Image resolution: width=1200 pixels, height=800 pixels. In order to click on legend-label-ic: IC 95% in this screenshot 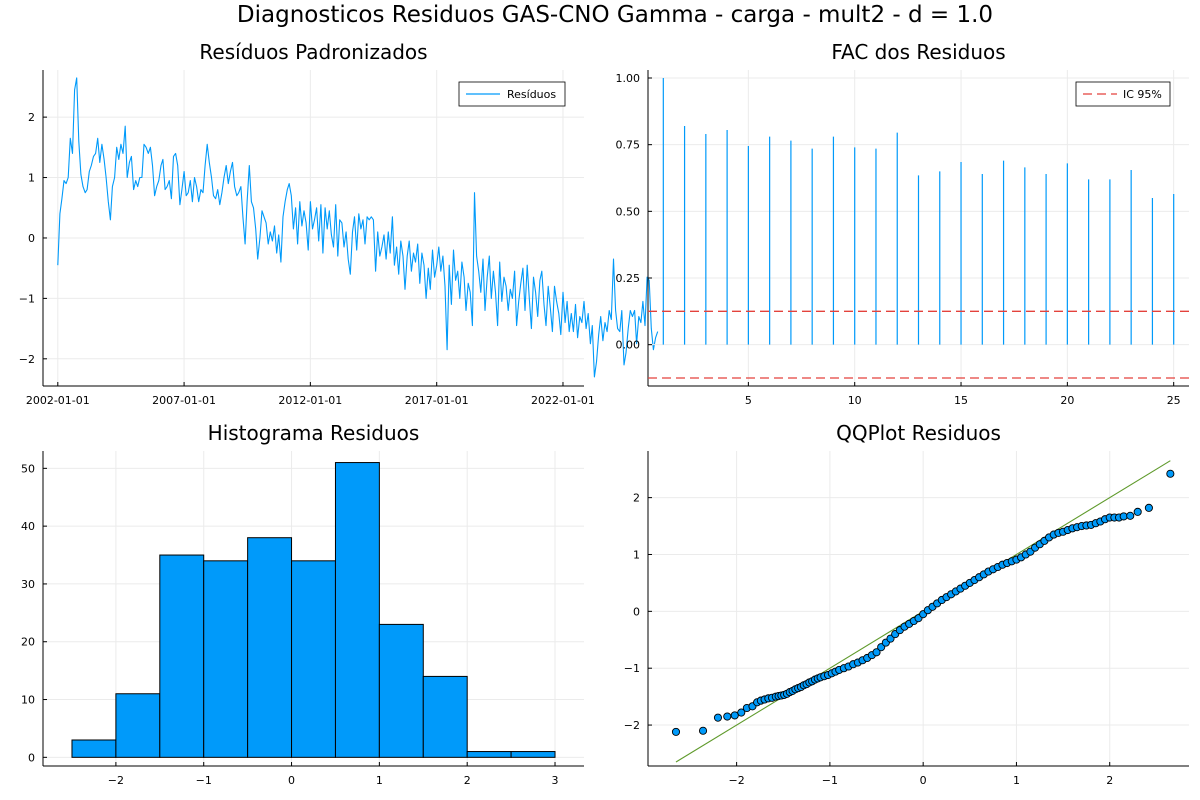, I will do `click(1142, 94)`.